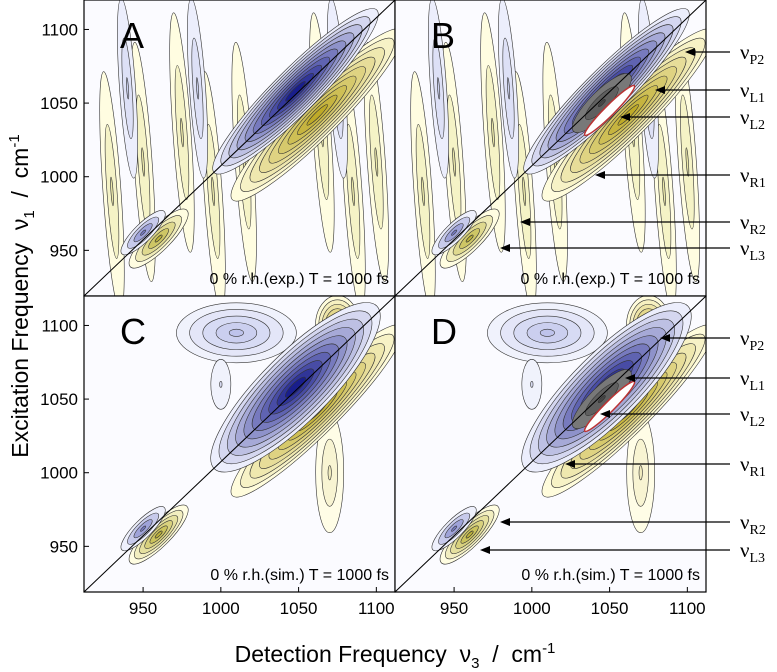  I want to click on ylabel: Excitation Frequency ν1 / cm-1, so click(22, 295).